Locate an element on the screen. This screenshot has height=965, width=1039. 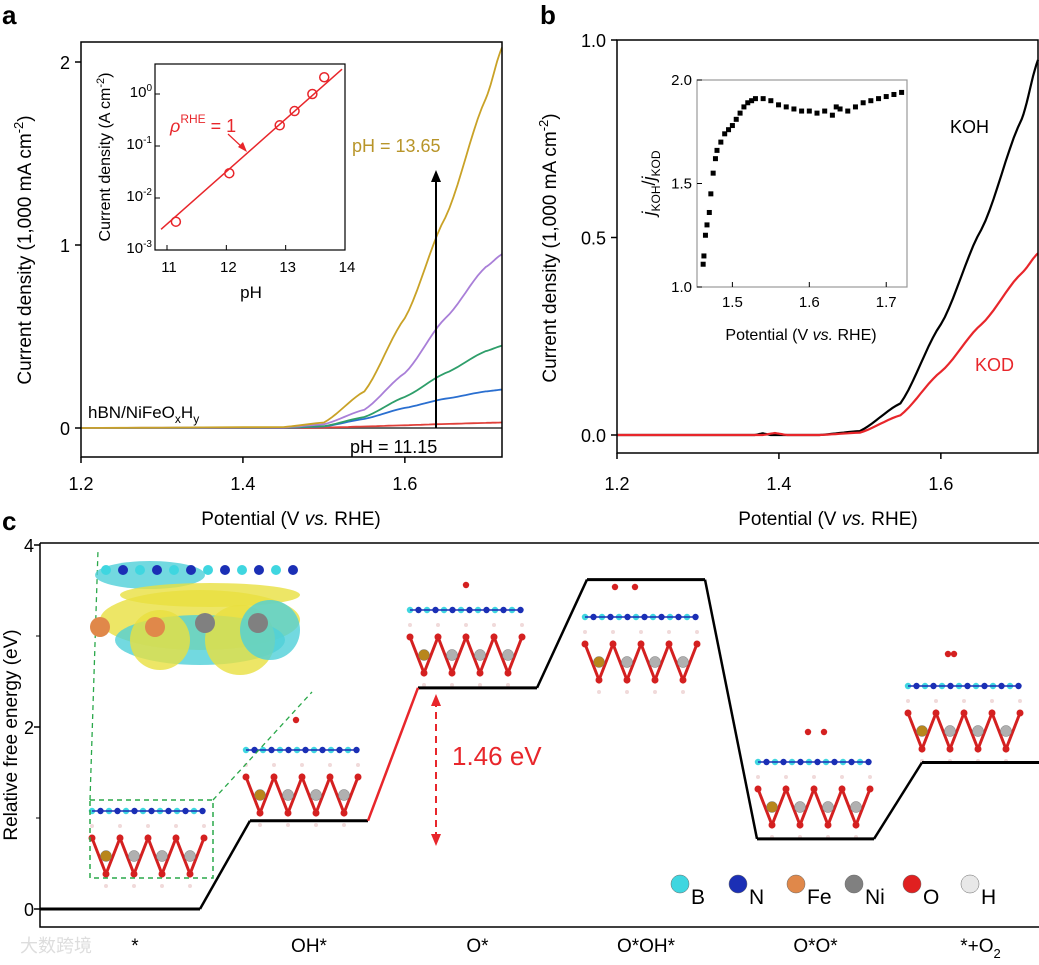
y-tick-label: 10⁻¹ is located at coordinates (139, 144).